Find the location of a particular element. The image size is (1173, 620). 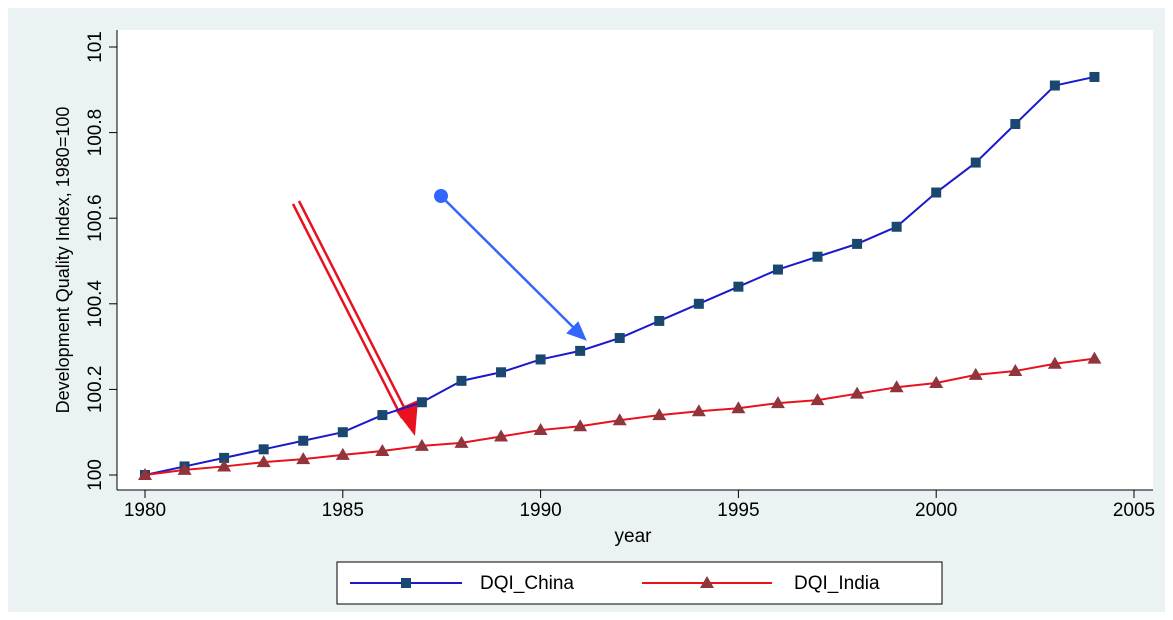

y-axis-label: Development Quality Index, 1980=100 is located at coordinates (63, 260).